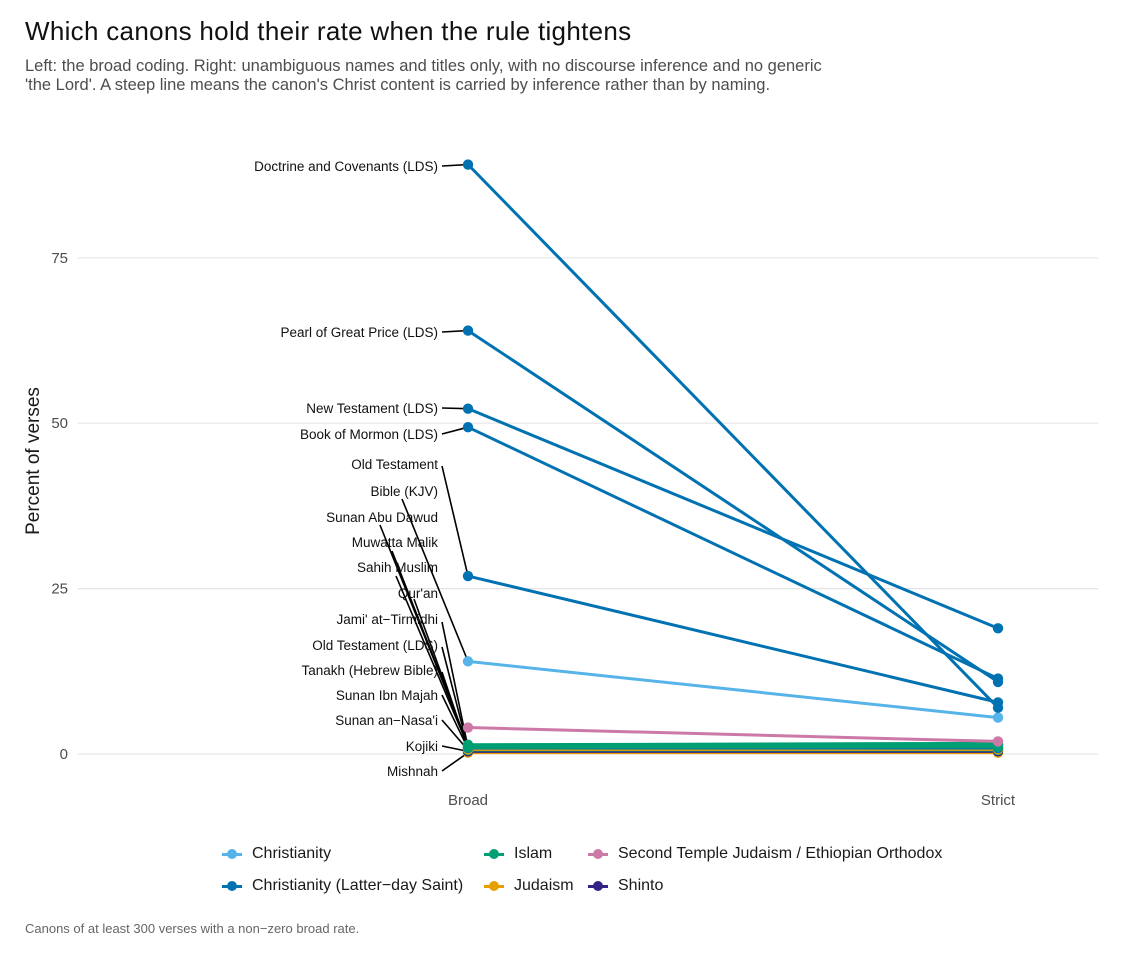 This screenshot has width=1140, height=959. What do you see at coordinates (369, 670) in the screenshot?
I see `series-label-tanakh-hebrew-bible: Tanakh (Hebrew Bible)` at bounding box center [369, 670].